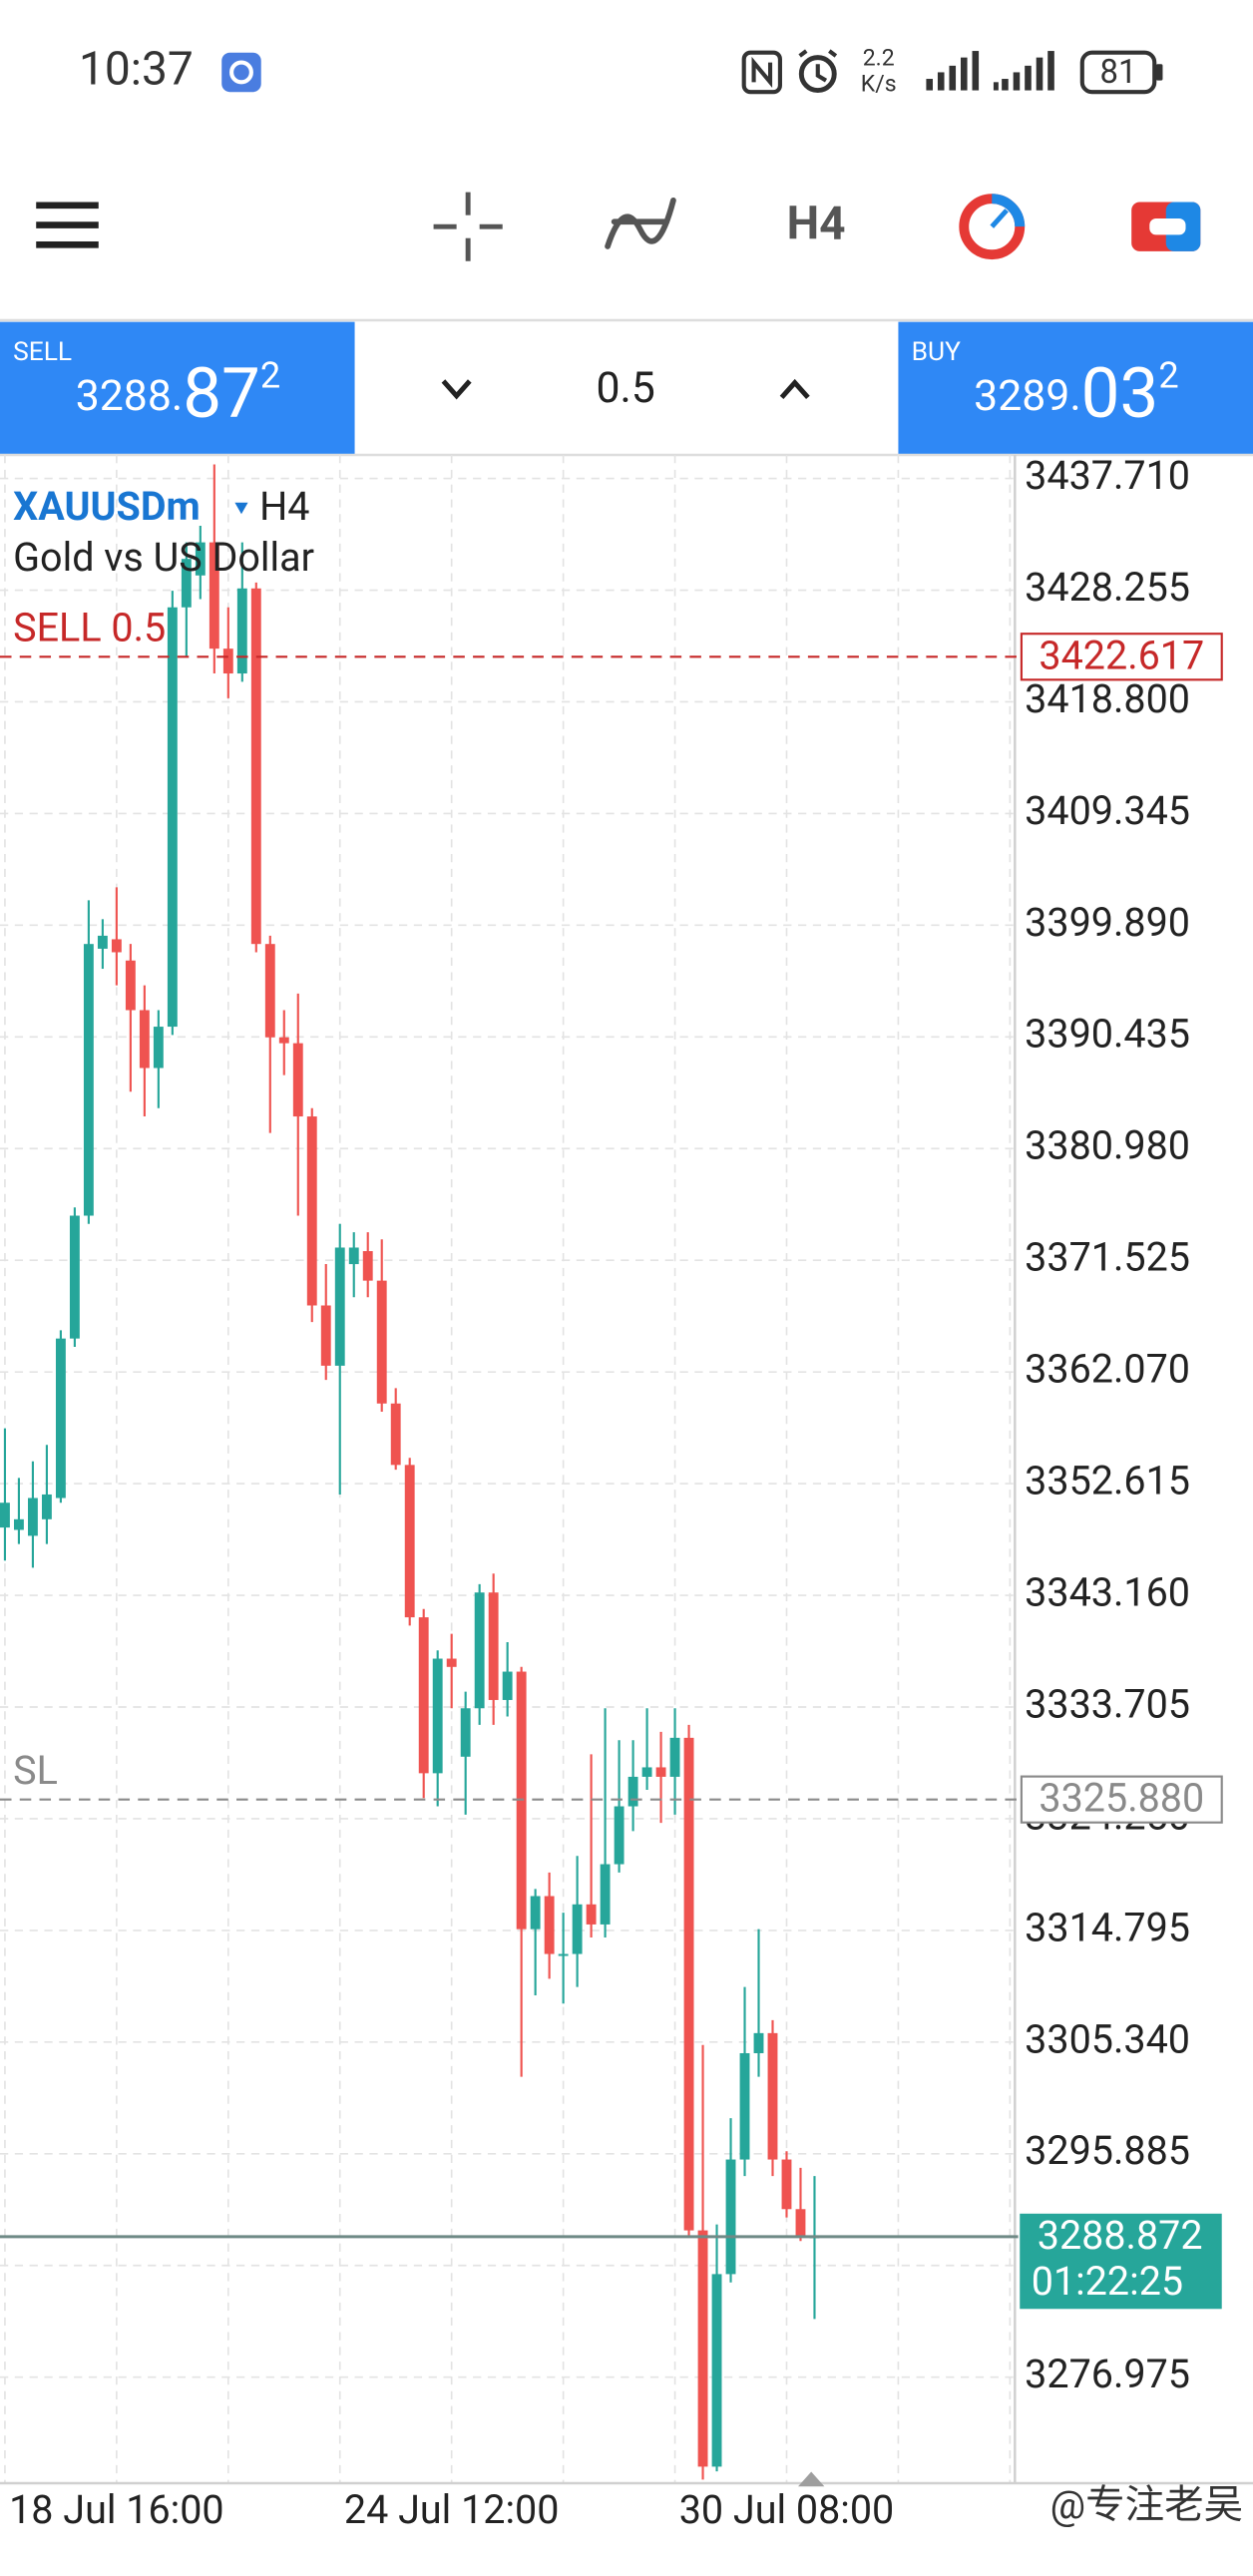  What do you see at coordinates (1168, 374) in the screenshot?
I see `buy-price-sup: 2` at bounding box center [1168, 374].